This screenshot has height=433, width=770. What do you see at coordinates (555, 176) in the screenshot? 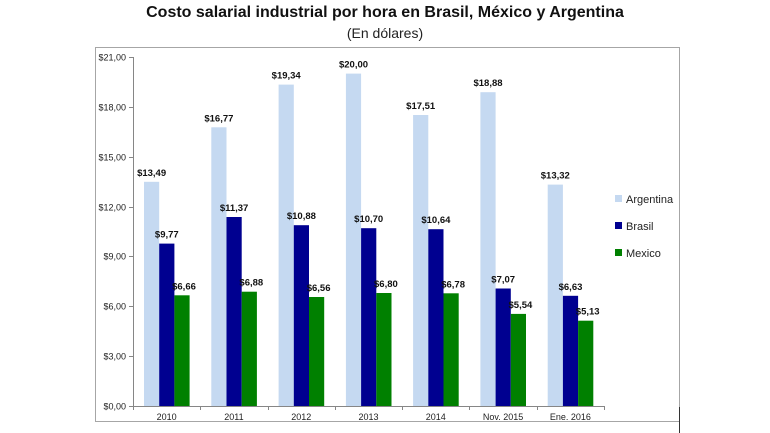
I see `data-label: $13,32` at bounding box center [555, 176].